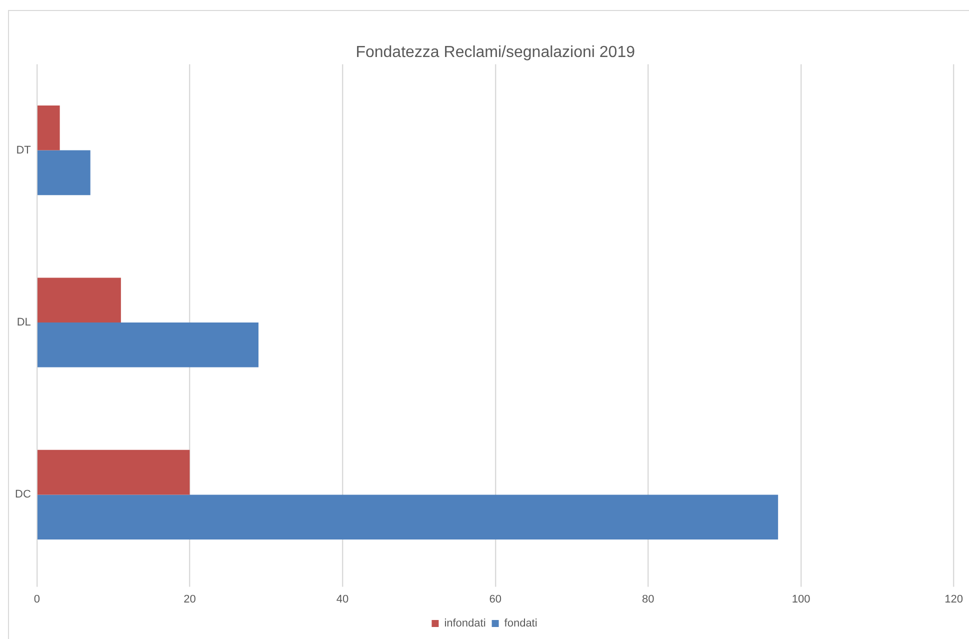 The image size is (969, 639). What do you see at coordinates (465, 624) in the screenshot?
I see `legend-label: infondati` at bounding box center [465, 624].